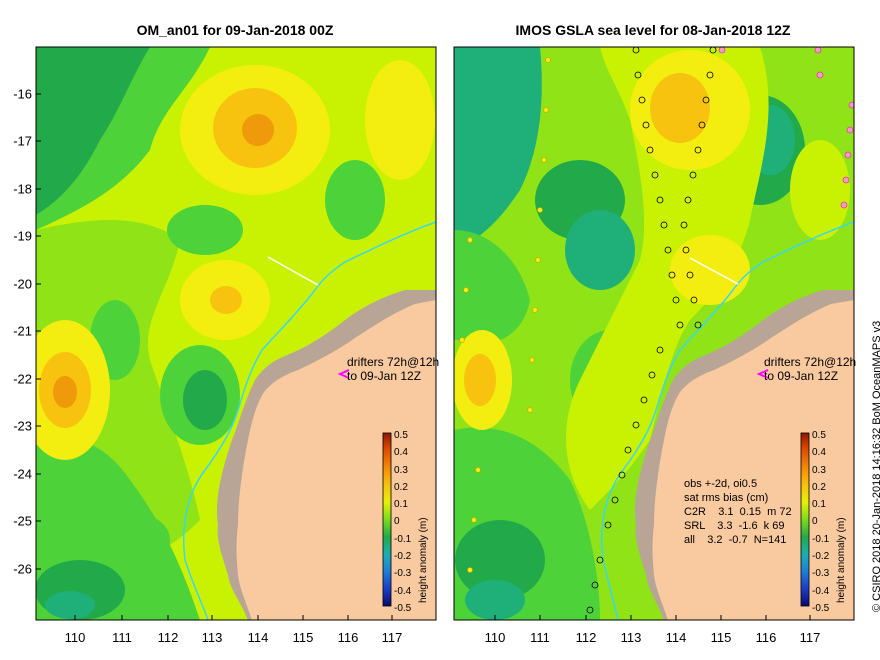 This screenshot has height=660, width=880. What do you see at coordinates (205, 230) in the screenshot?
I see `left-green-blob-mid` at bounding box center [205, 230].